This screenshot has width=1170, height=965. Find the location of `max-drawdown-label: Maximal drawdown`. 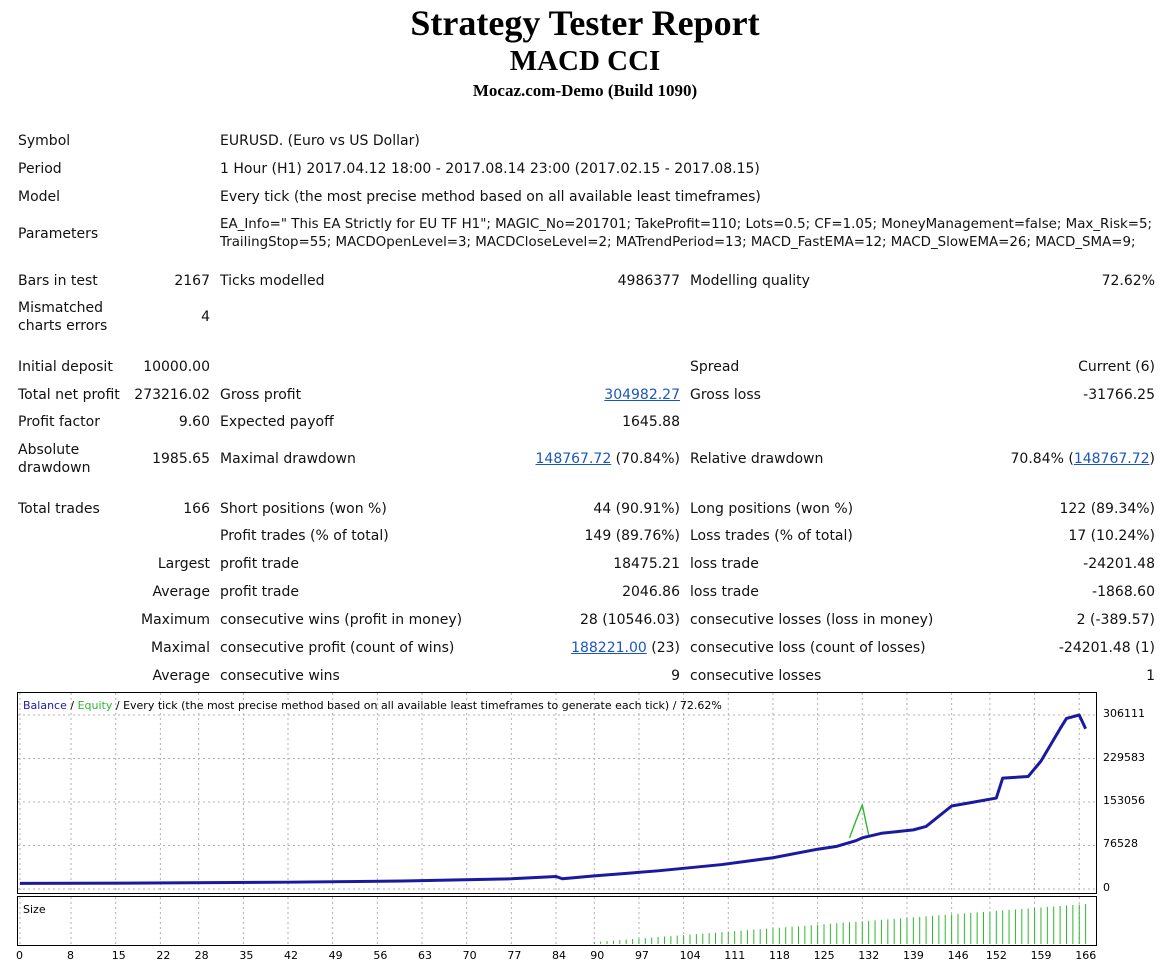

max-drawdown-label: Maximal drawdown is located at coordinates (288, 459).